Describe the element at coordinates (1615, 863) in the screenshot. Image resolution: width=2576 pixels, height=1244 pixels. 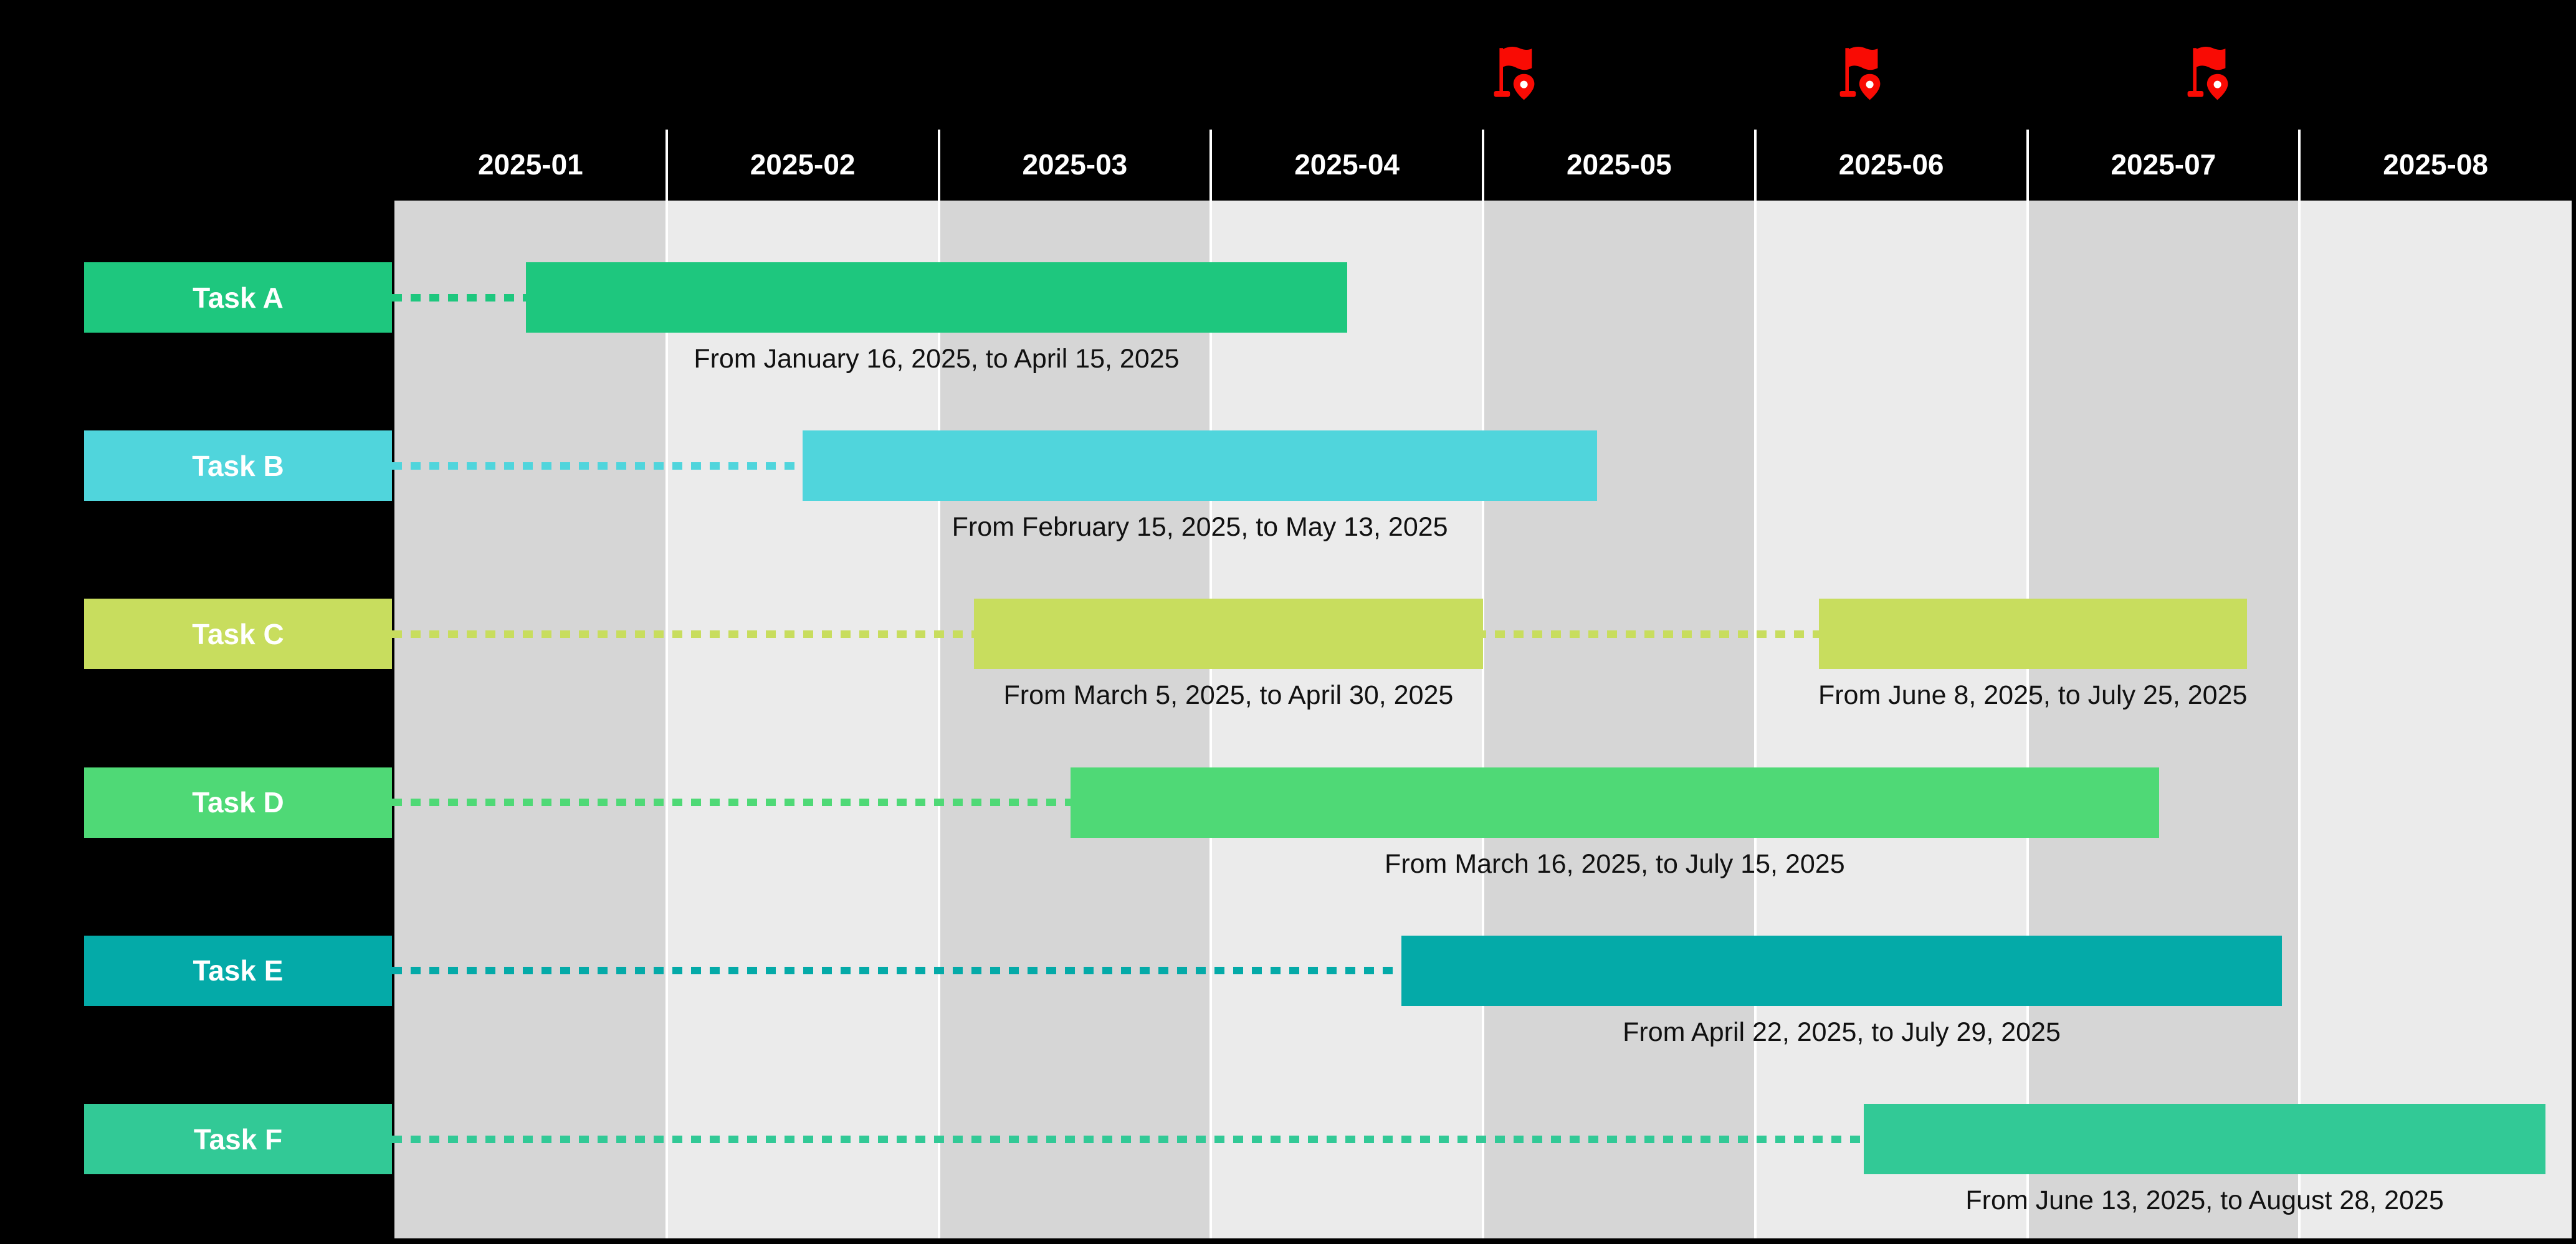
I see `task-date-caption: From March 16, 2025, to July 15, 2025` at that location.